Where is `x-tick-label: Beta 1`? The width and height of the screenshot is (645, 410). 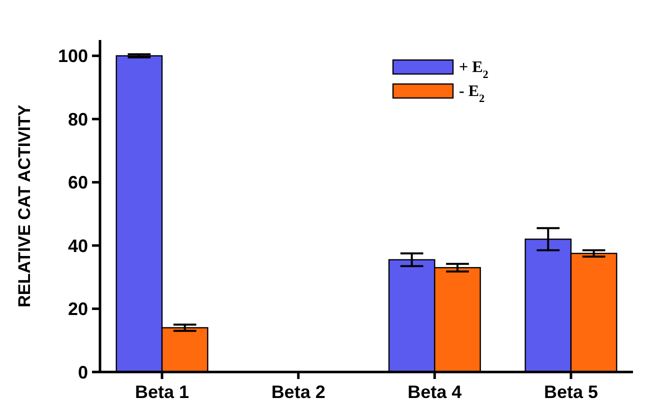 x-tick-label: Beta 1 is located at coordinates (162, 392).